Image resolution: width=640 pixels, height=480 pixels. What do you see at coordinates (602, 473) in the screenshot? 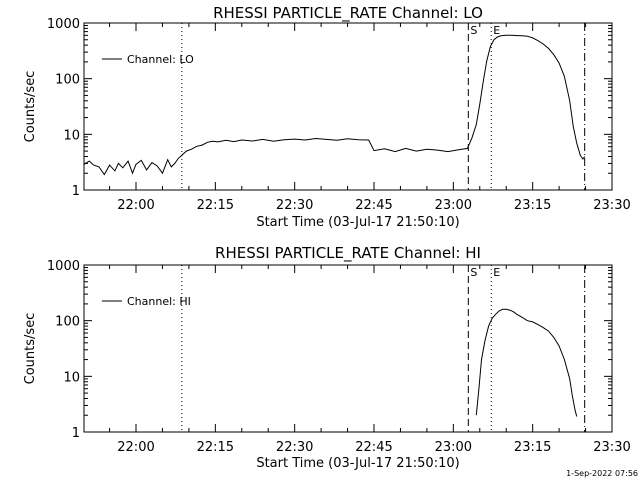
I see `timestamp-footer: 1-Sep-2022 07:56` at bounding box center [602, 473].